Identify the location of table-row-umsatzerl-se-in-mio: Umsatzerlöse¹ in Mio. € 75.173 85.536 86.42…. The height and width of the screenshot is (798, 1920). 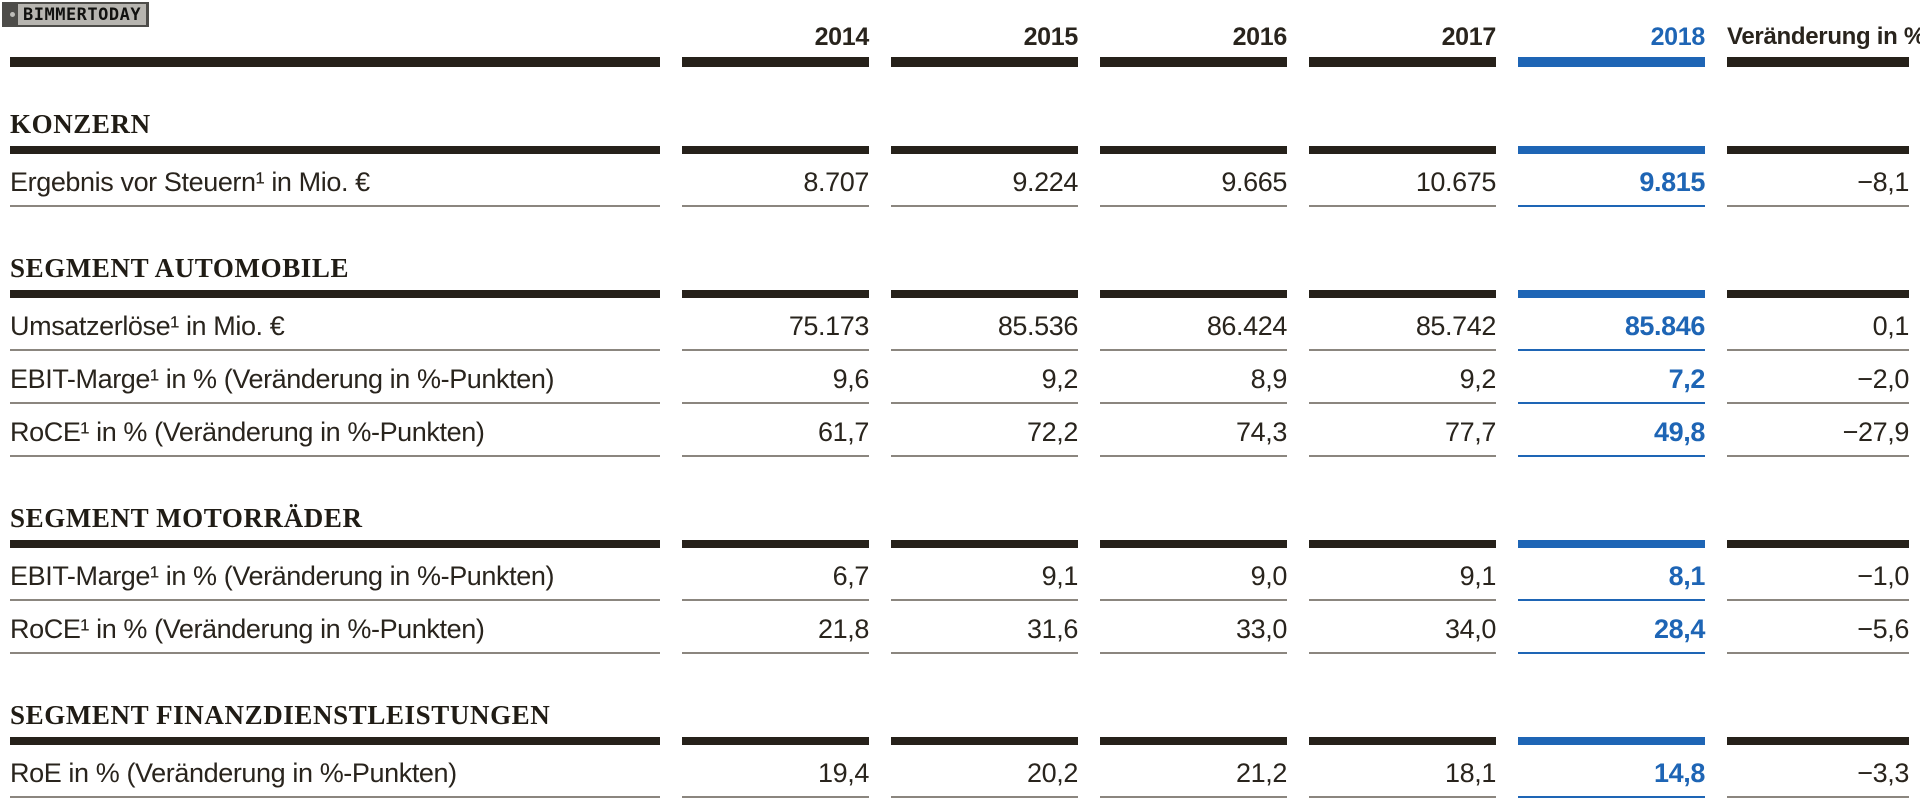
(959, 324).